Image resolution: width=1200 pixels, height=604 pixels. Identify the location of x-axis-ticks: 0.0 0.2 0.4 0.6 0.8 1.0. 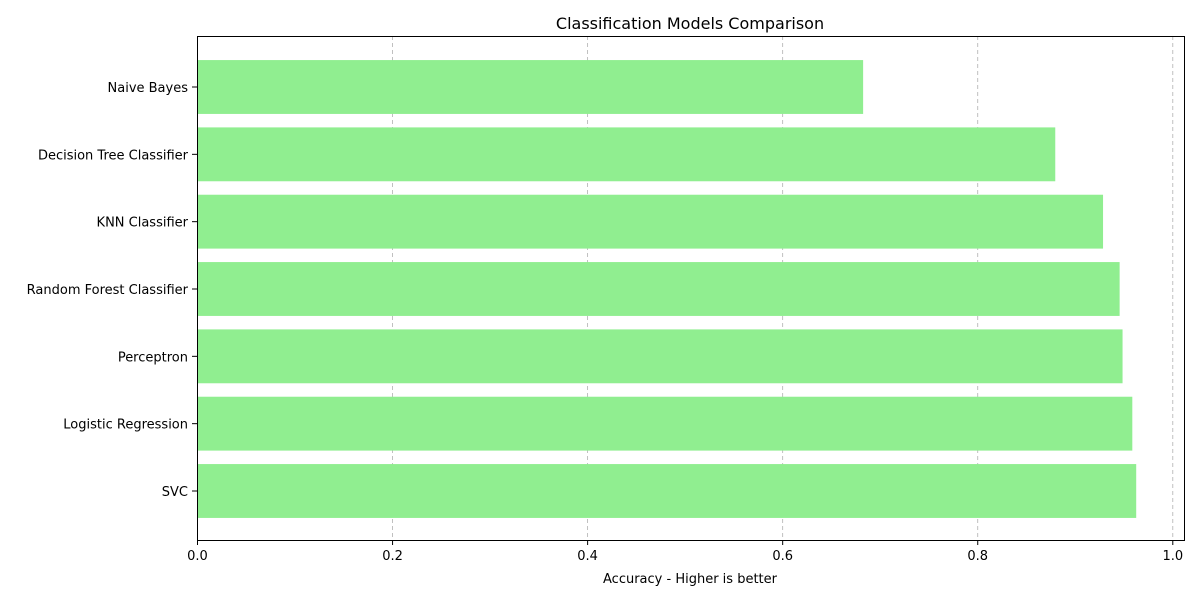
(685, 552).